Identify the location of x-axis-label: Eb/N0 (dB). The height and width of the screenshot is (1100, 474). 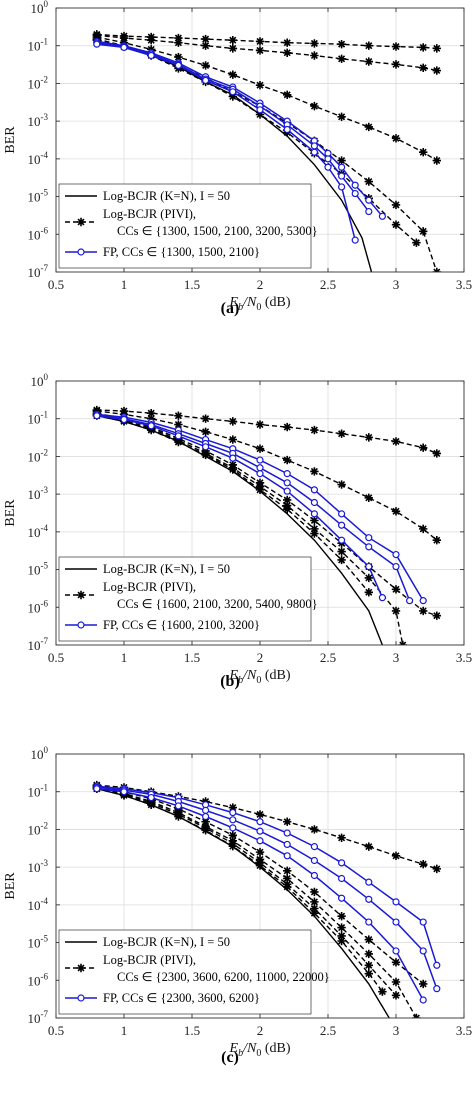
(260, 1050).